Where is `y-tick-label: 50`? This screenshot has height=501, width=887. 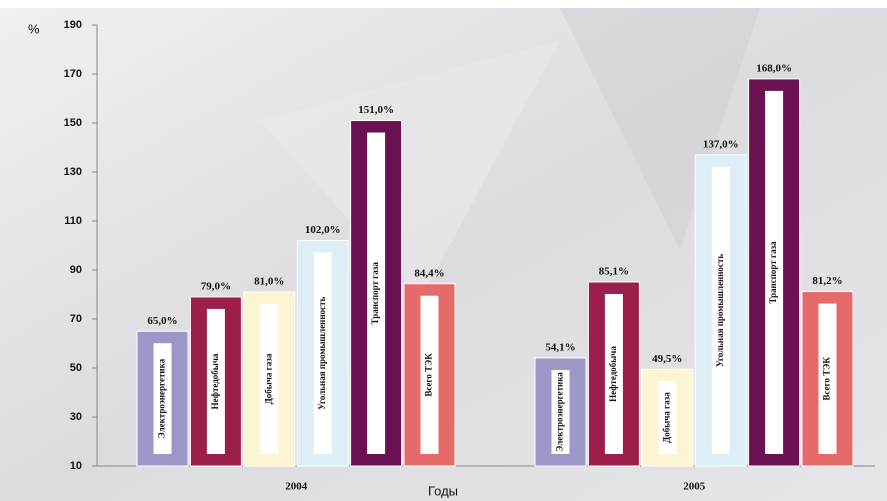 y-tick-label: 50 is located at coordinates (76, 368).